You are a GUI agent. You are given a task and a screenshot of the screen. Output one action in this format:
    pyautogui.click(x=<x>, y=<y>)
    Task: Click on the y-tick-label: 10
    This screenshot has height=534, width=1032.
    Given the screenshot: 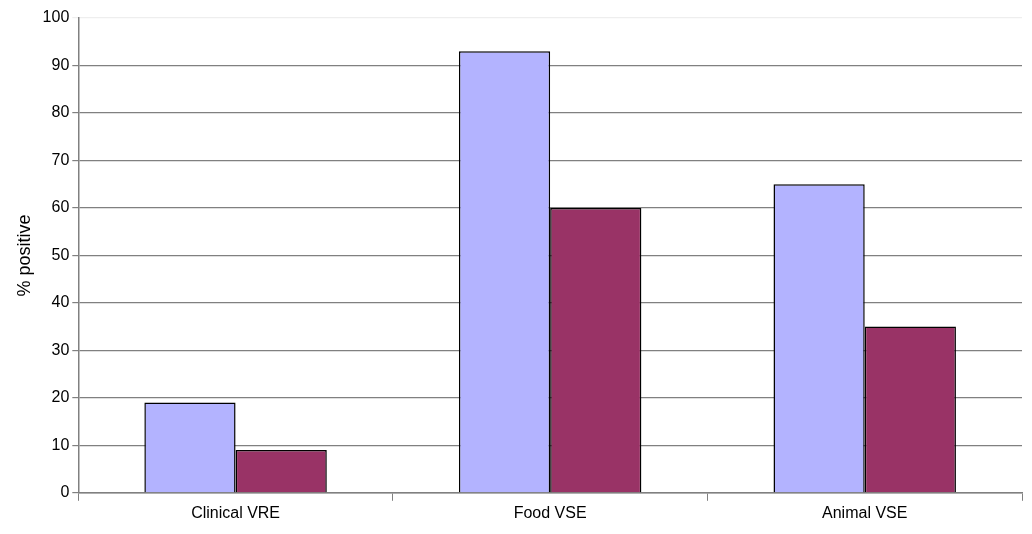 What is the action you would take?
    pyautogui.click(x=60, y=444)
    